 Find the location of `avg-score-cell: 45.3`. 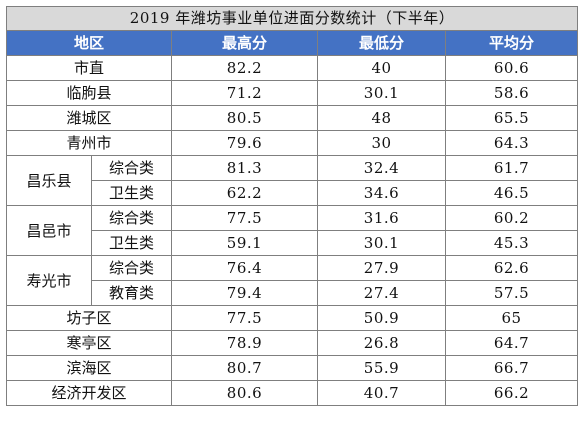

avg-score-cell: 45.3 is located at coordinates (511, 243).